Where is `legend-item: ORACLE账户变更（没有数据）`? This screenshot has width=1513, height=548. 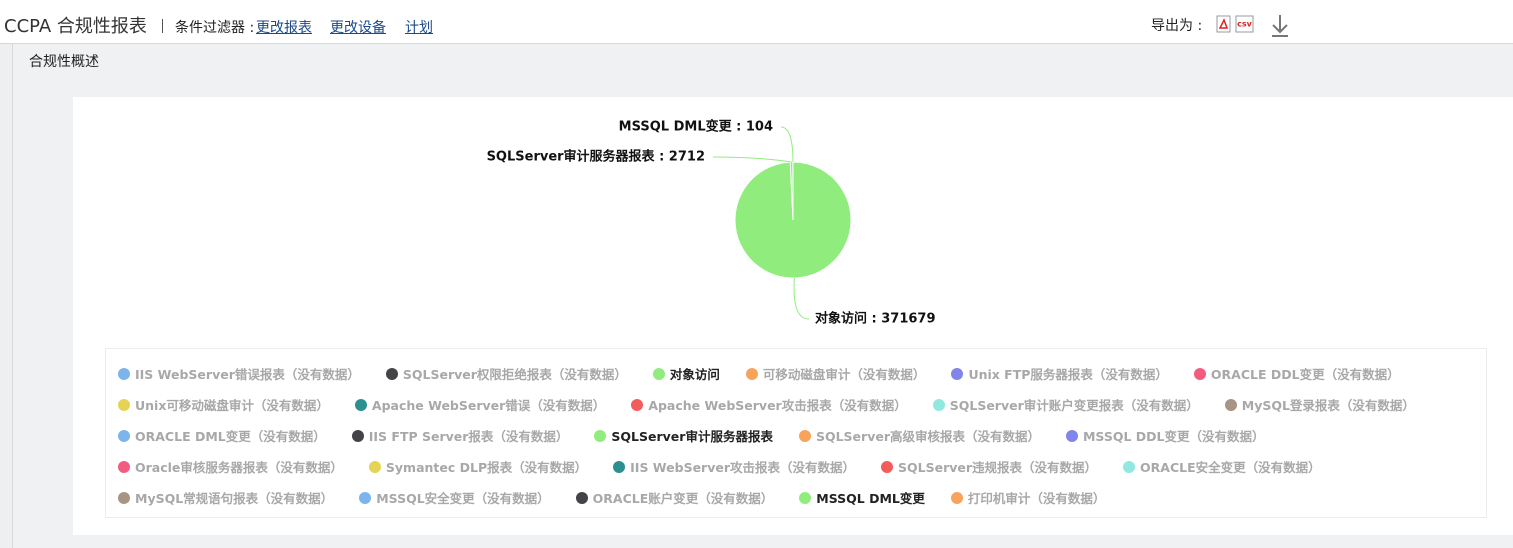
legend-item: ORACLE账户变更（没有数据） is located at coordinates (674, 498).